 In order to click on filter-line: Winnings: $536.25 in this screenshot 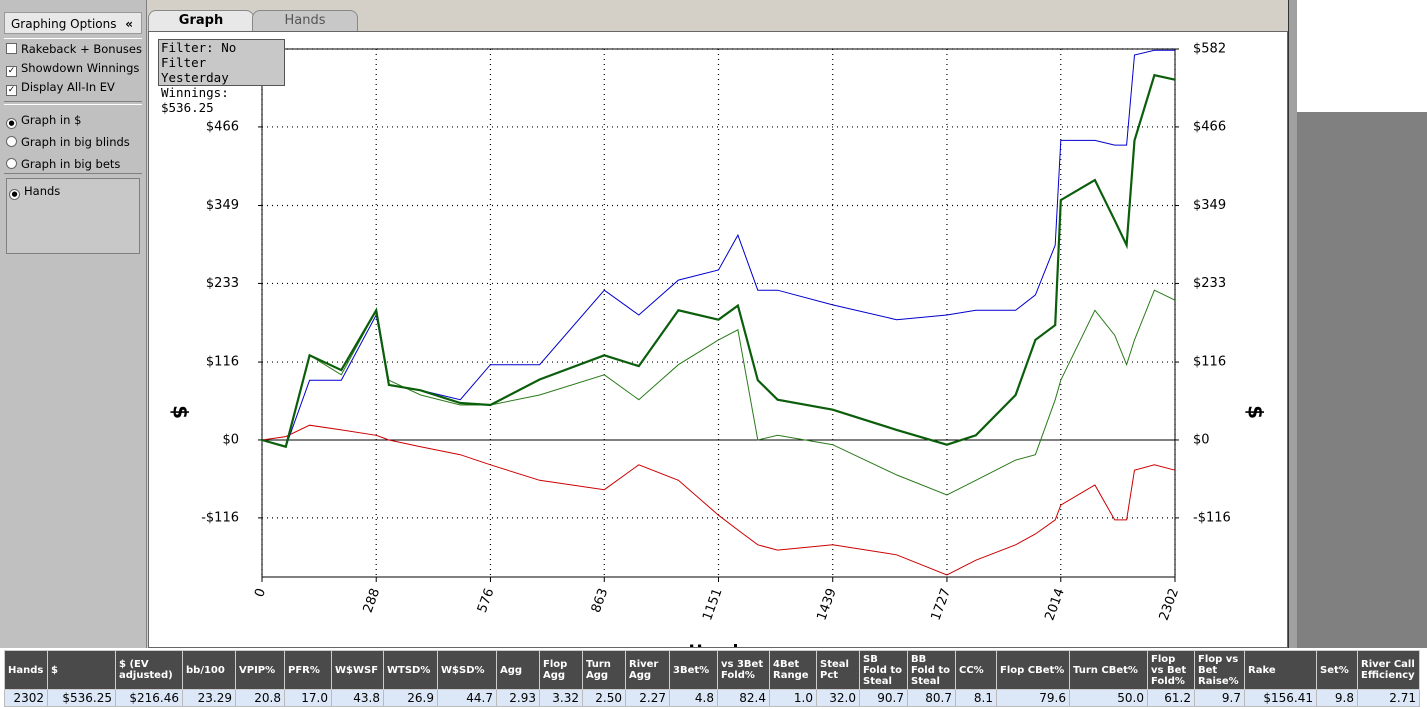, I will do `click(195, 100)`.